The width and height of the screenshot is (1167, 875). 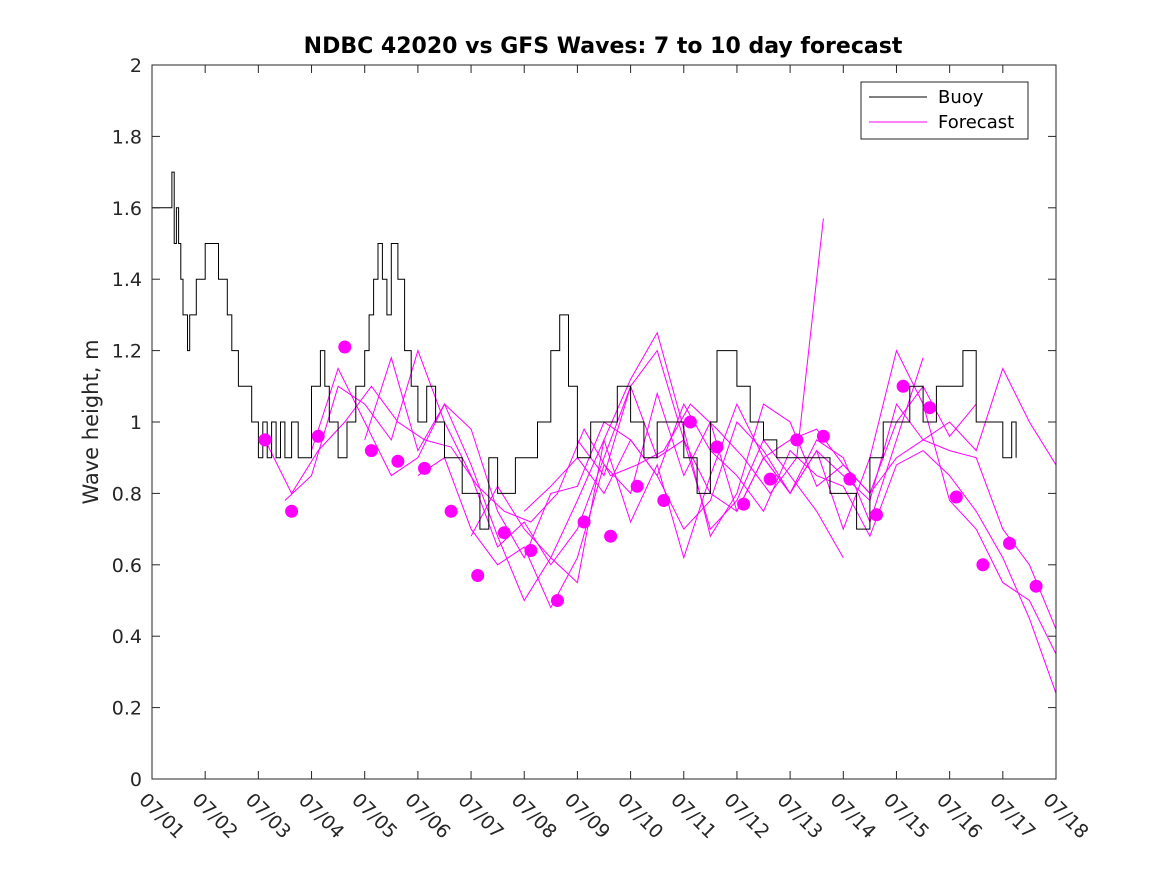 I want to click on y-tick-label: 0.4, so click(x=127, y=637).